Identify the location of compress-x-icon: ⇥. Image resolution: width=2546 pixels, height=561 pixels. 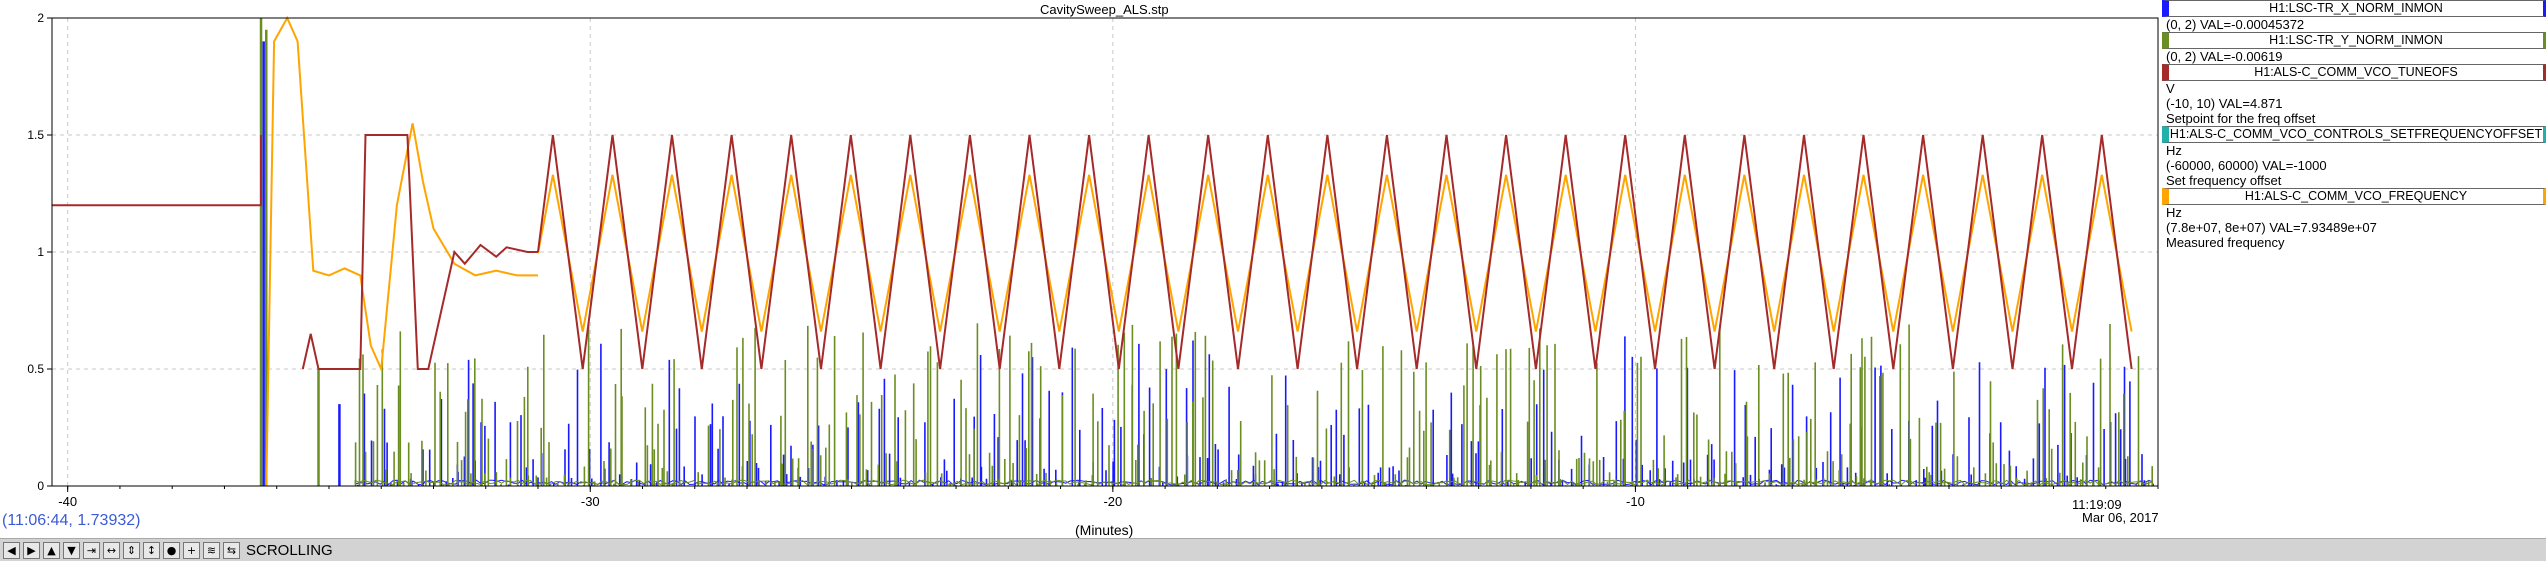
(91, 550).